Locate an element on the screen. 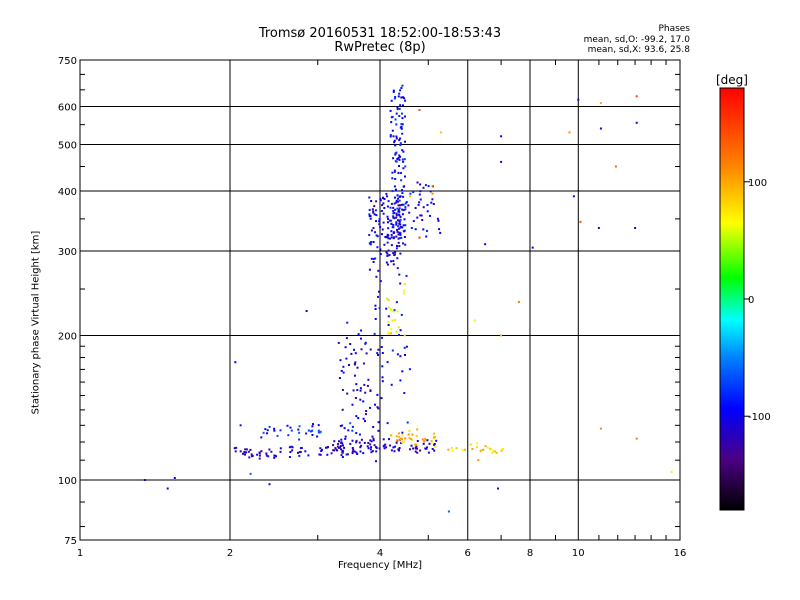 This screenshot has height=600, width=800. chart-title: Tromsø 20160531 18:52:00-18:53:43 is located at coordinates (380, 33).